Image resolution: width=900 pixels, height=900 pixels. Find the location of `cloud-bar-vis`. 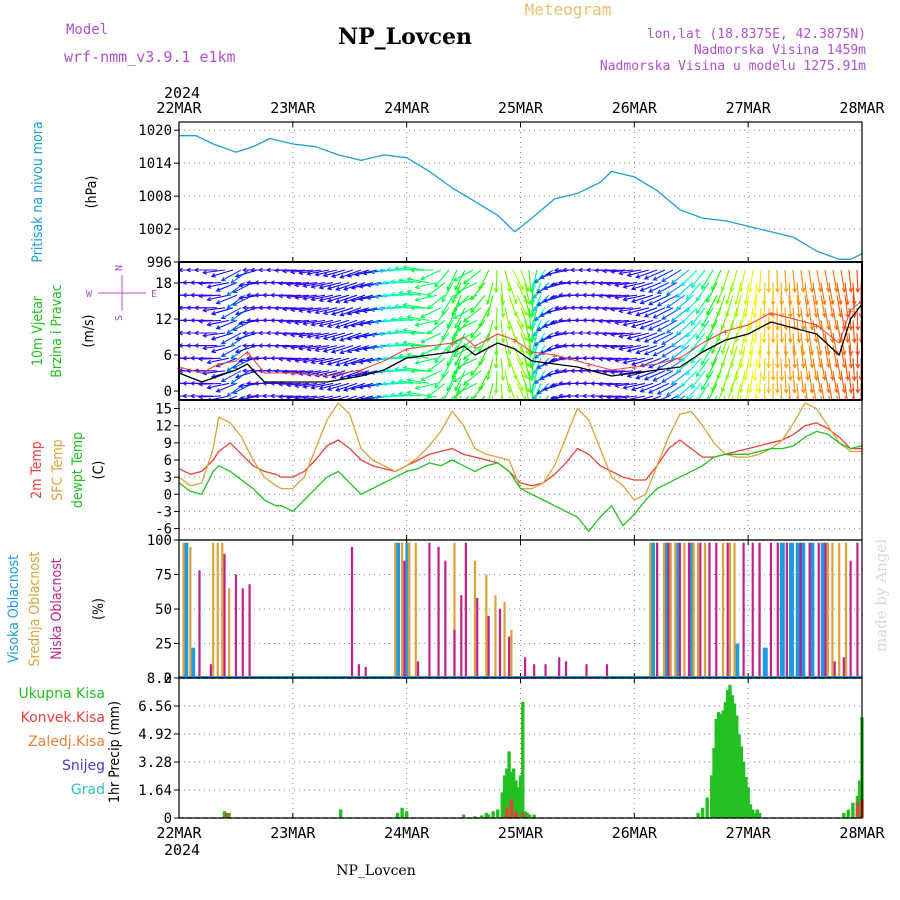

cloud-bar-vis is located at coordinates (666, 610).